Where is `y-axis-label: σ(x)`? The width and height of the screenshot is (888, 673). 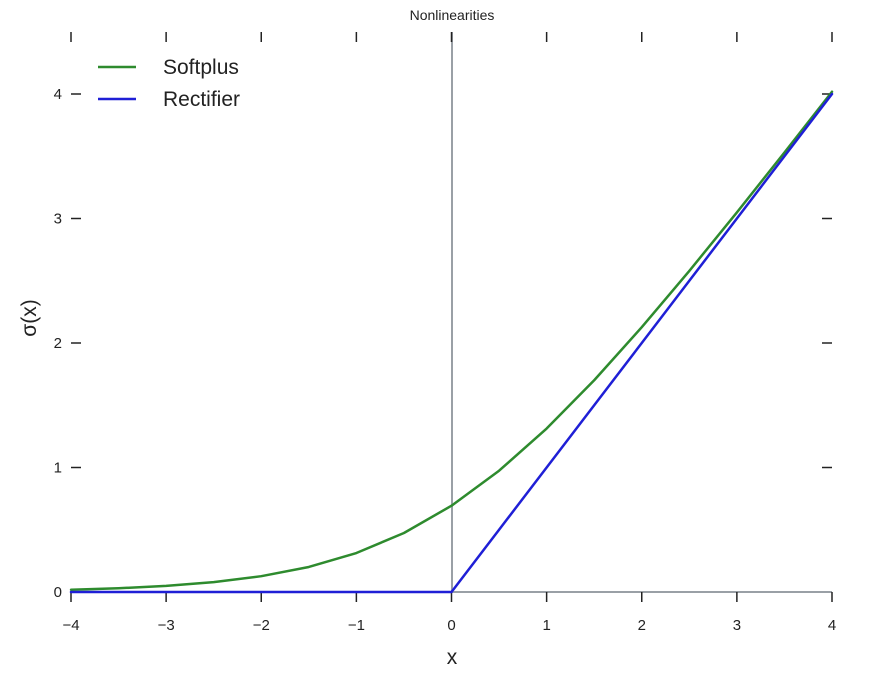
y-axis-label: σ(x) is located at coordinates (29, 317).